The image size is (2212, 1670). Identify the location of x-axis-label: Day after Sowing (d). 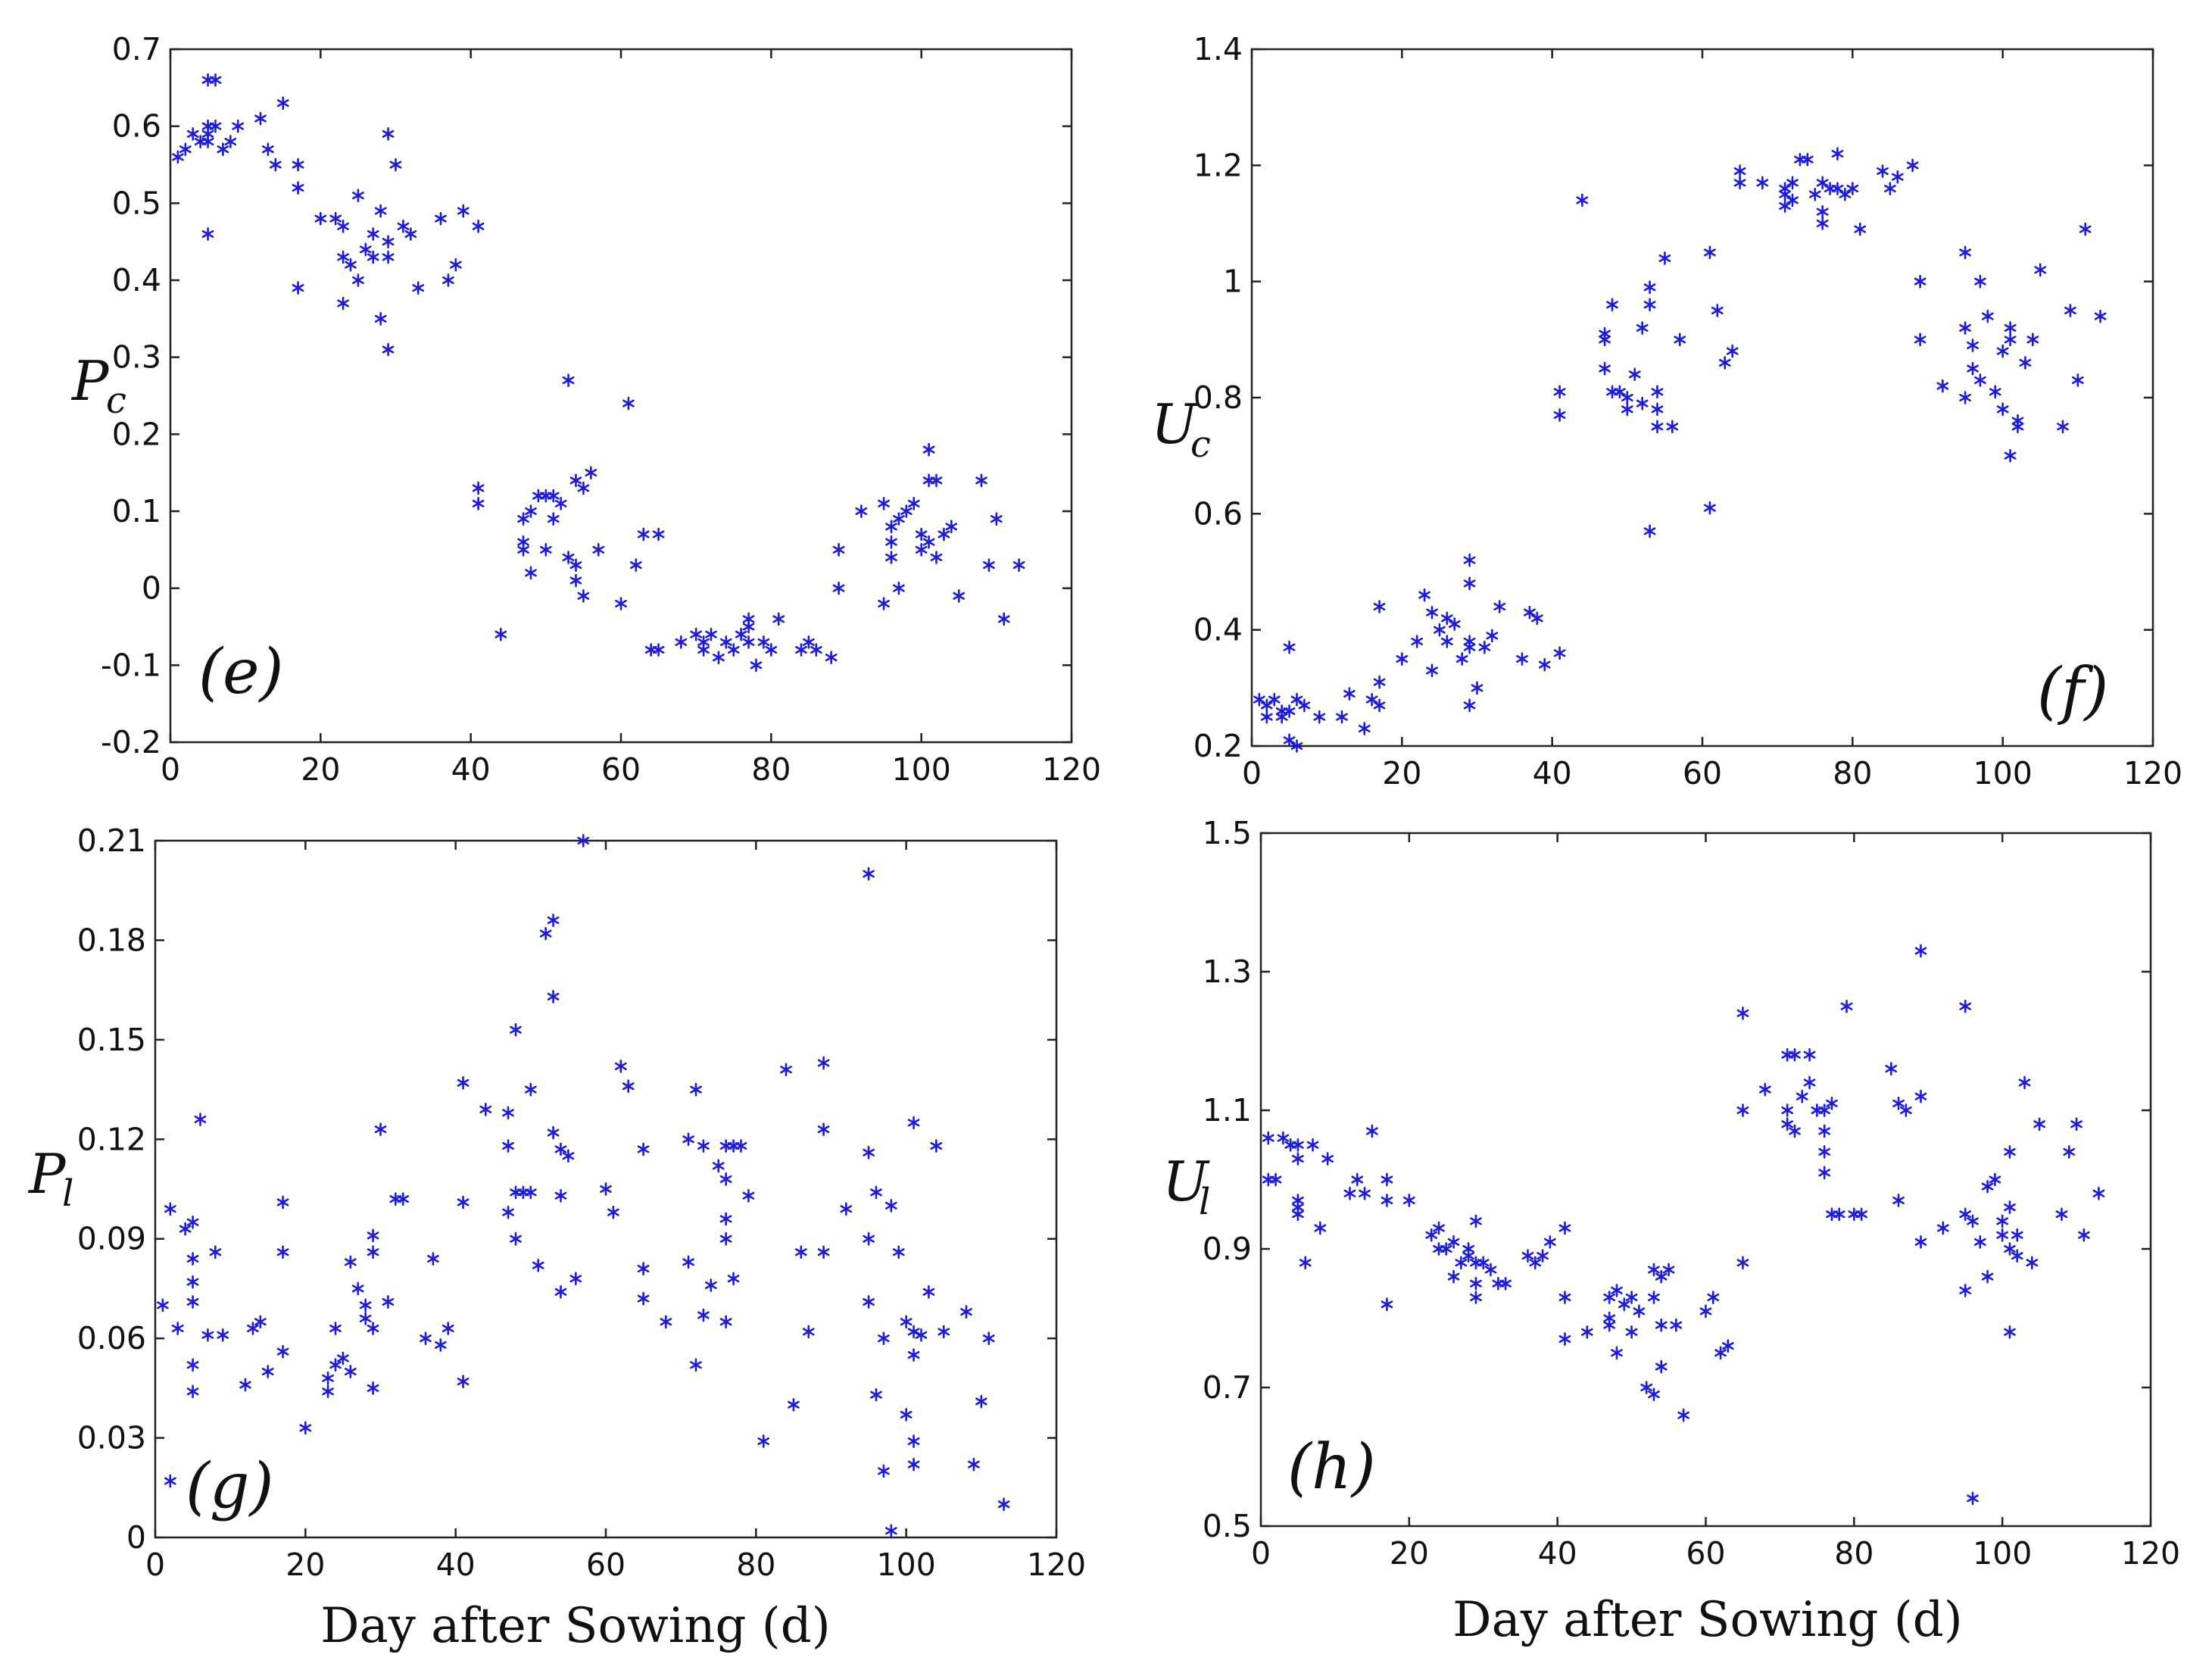
(575, 1626).